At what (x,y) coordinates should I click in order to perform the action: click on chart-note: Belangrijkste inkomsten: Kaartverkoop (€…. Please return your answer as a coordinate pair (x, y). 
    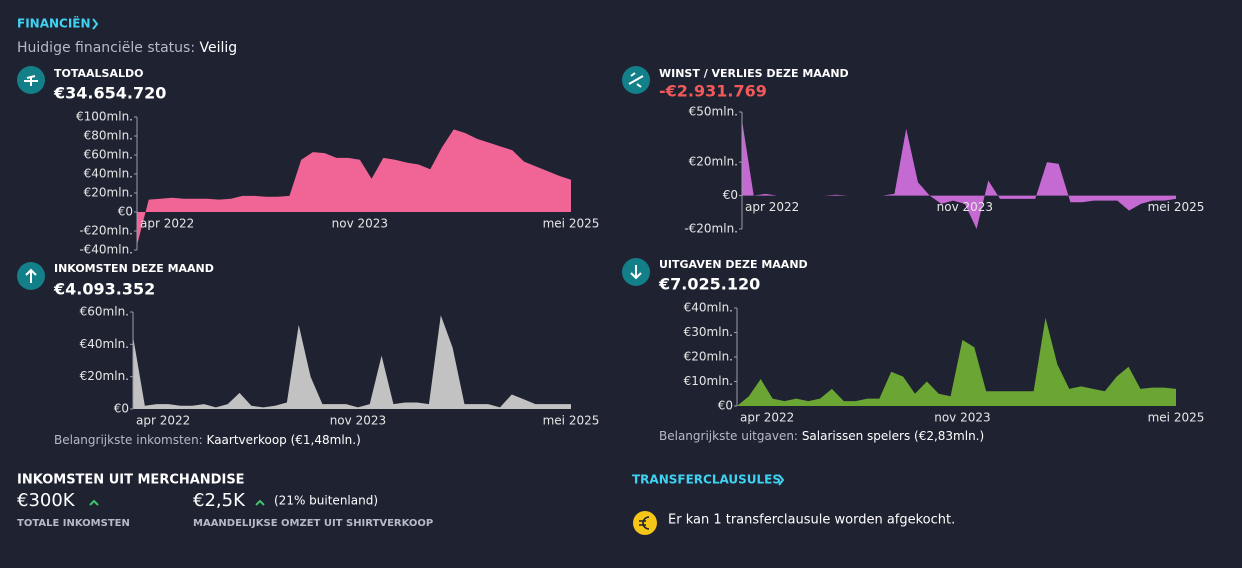
    Looking at the image, I should click on (207, 440).